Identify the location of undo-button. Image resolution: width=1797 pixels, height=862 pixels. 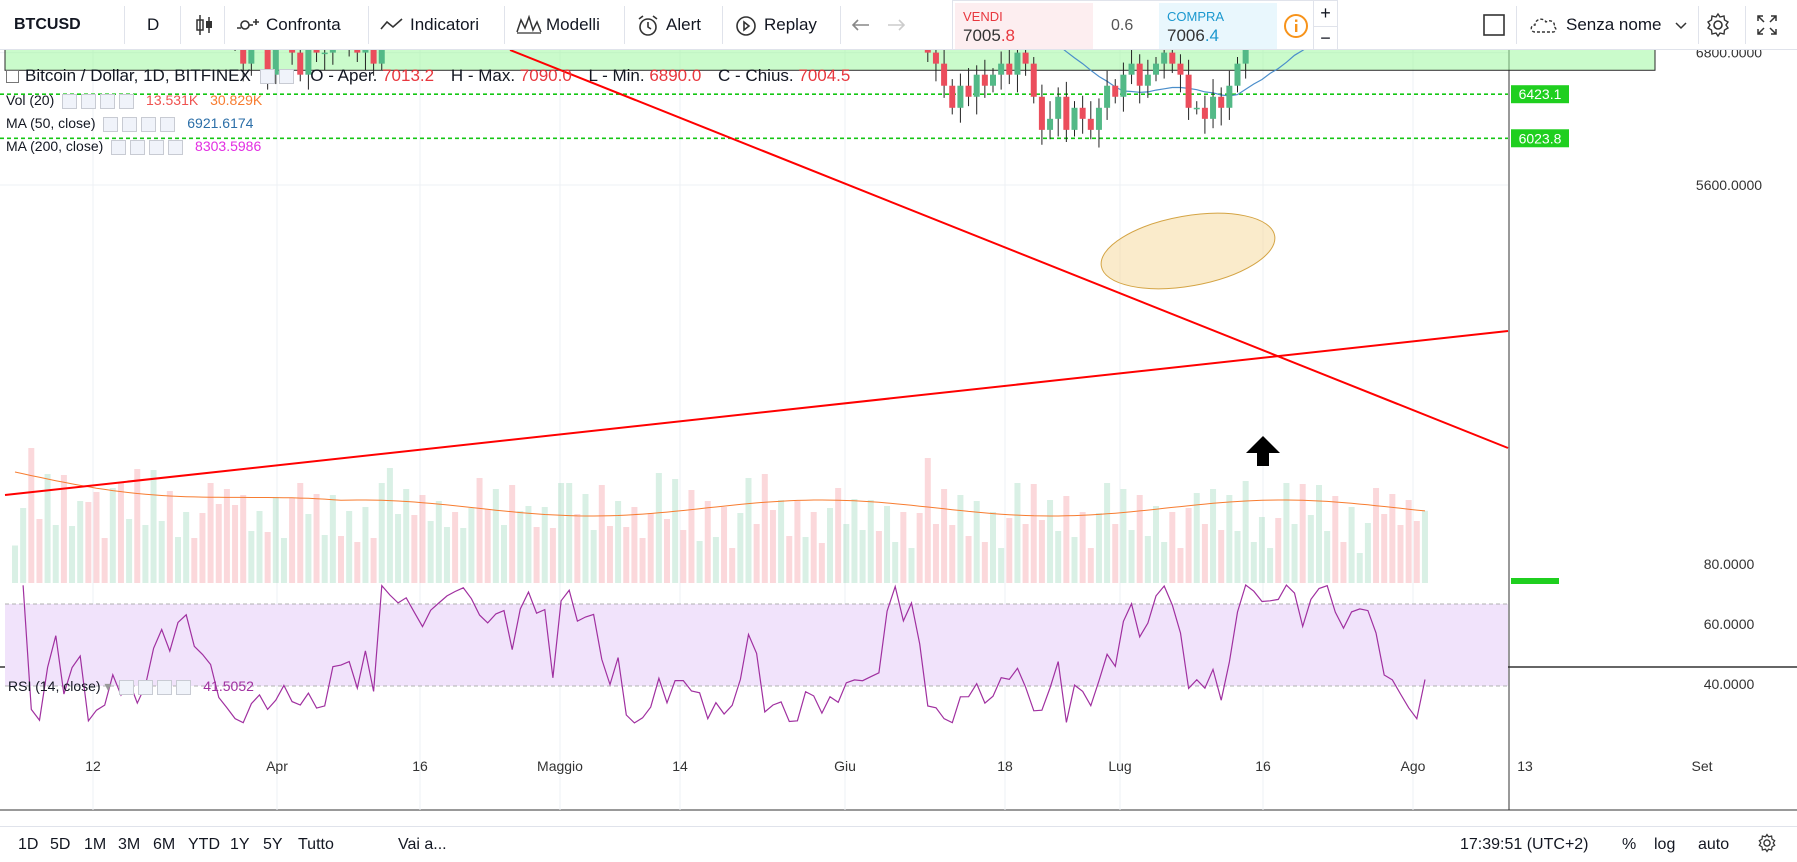
(861, 25).